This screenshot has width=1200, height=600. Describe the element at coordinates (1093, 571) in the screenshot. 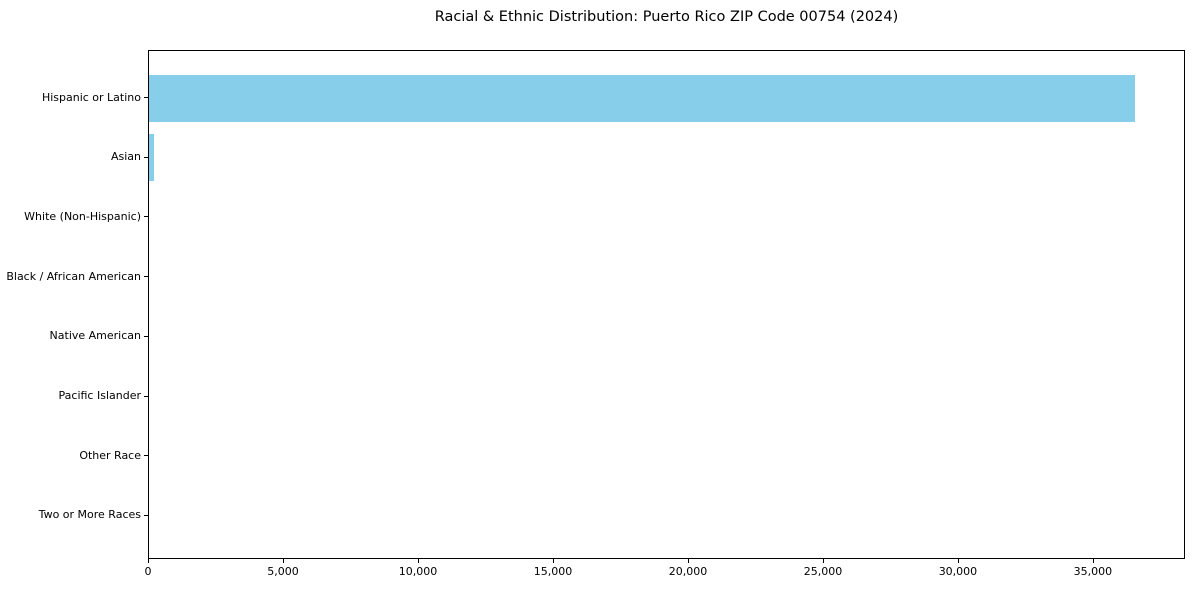

I see `x-tick-label: 35,000` at that location.